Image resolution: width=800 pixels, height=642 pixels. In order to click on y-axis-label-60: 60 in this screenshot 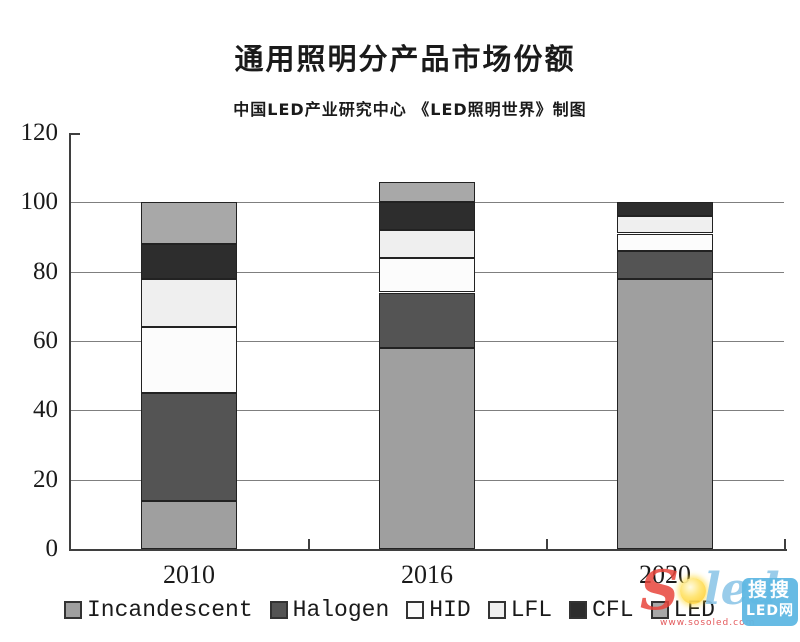, I will do `click(45, 340)`.